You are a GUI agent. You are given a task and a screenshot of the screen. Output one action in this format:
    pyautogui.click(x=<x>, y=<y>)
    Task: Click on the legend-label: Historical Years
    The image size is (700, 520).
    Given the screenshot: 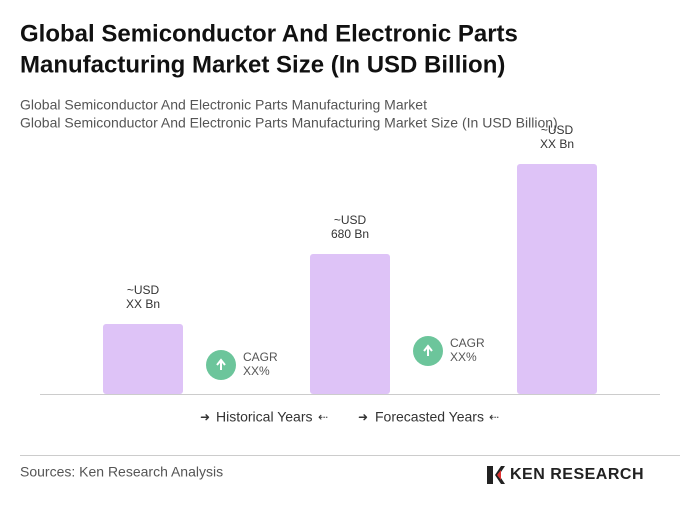 What is the action you would take?
    pyautogui.click(x=264, y=417)
    